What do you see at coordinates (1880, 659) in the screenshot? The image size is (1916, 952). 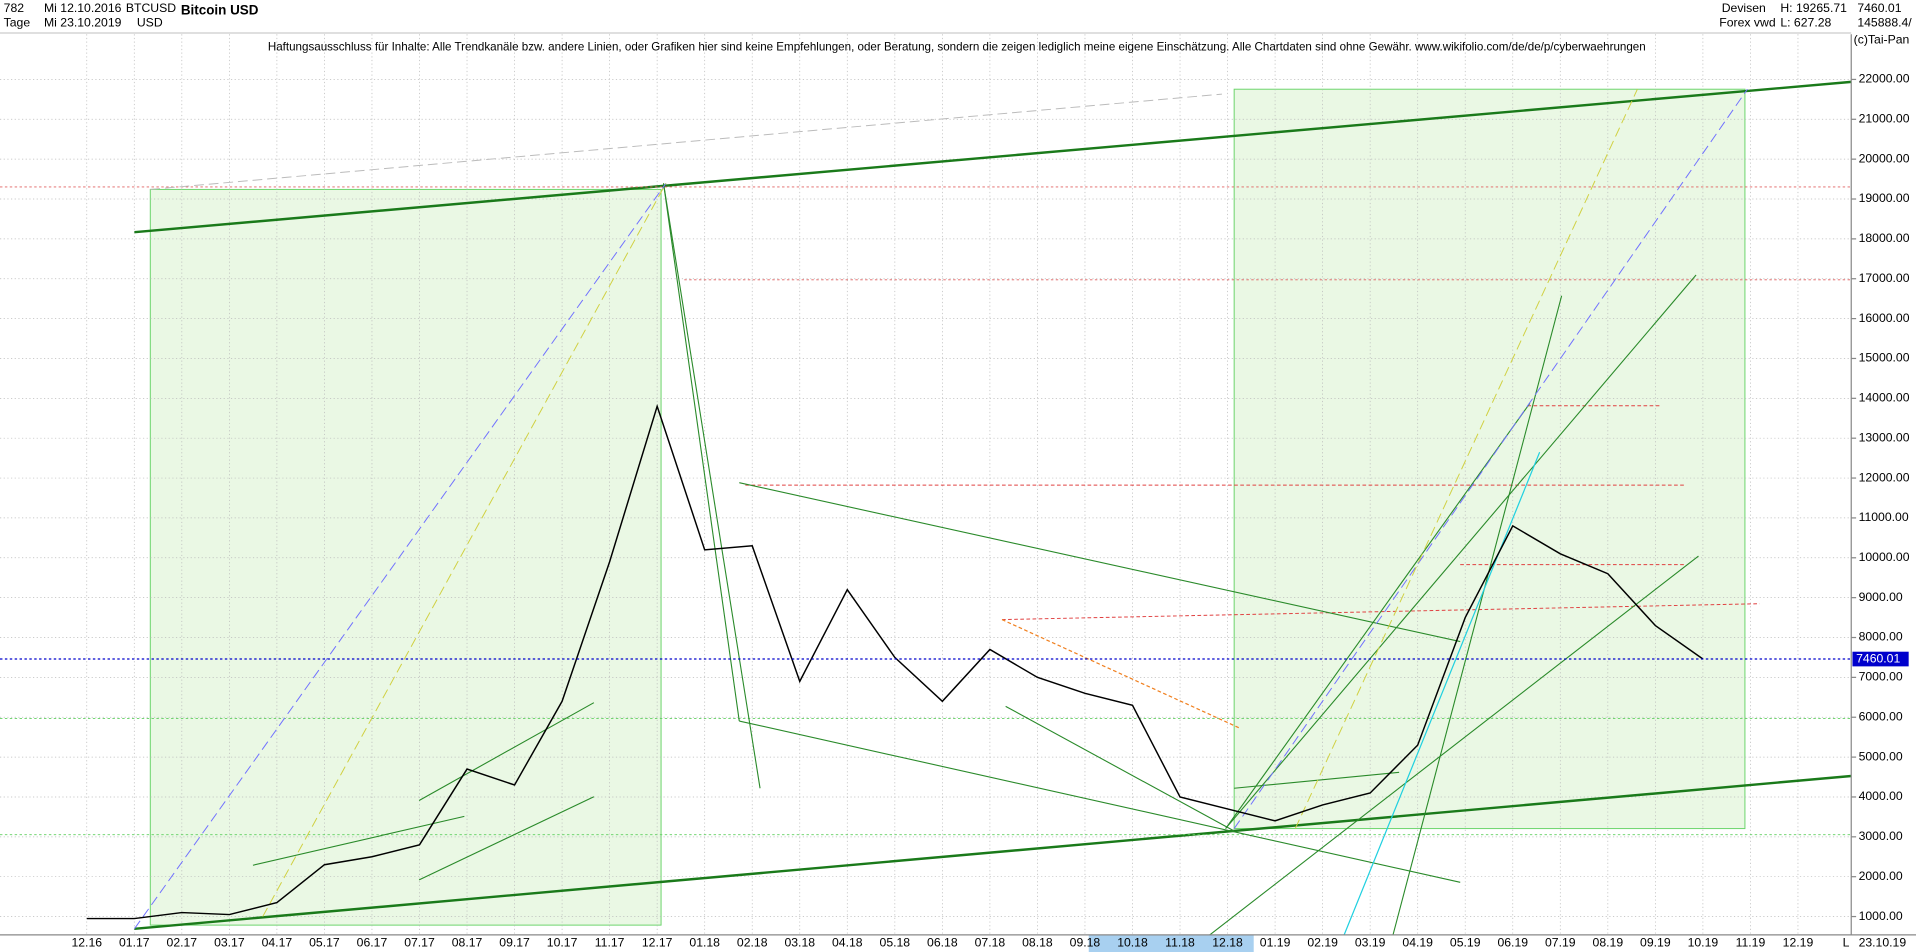 I see `last-price-tag` at bounding box center [1880, 659].